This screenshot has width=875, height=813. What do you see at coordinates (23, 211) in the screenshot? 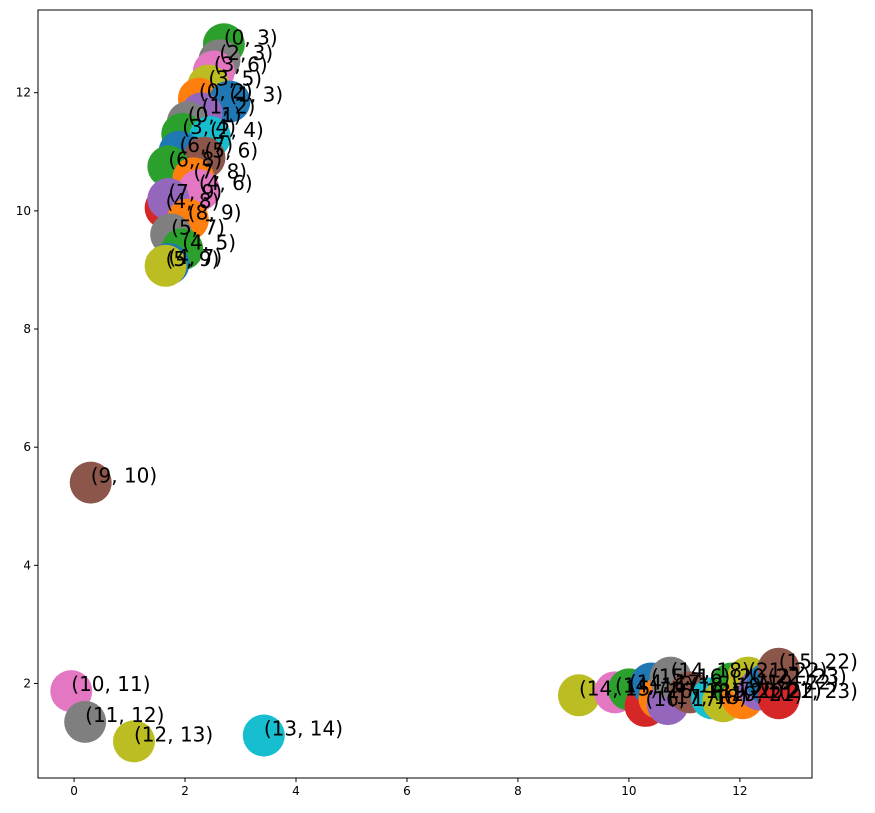
I see `y-tick-label-4: 10` at bounding box center [23, 211].